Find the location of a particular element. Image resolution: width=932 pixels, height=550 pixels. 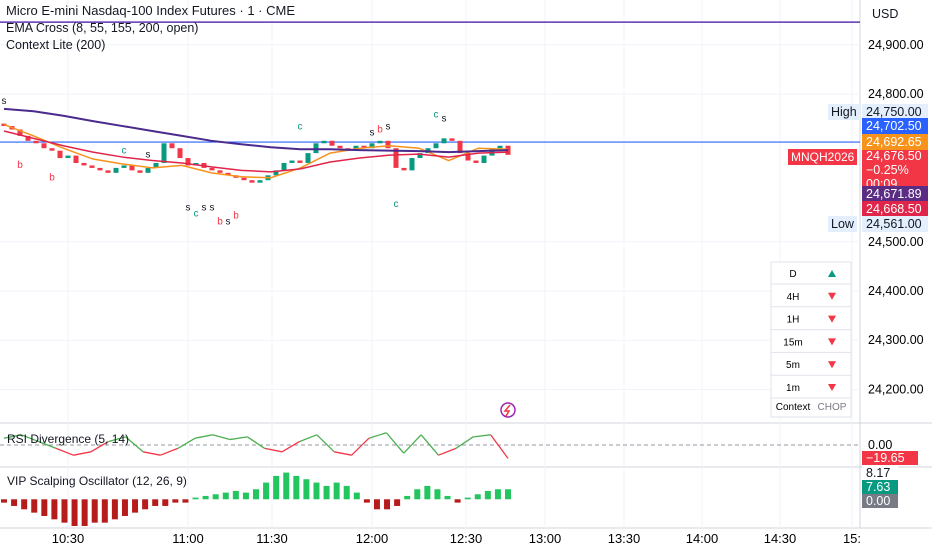

price-tick-label: 24,200.00 is located at coordinates (896, 389).